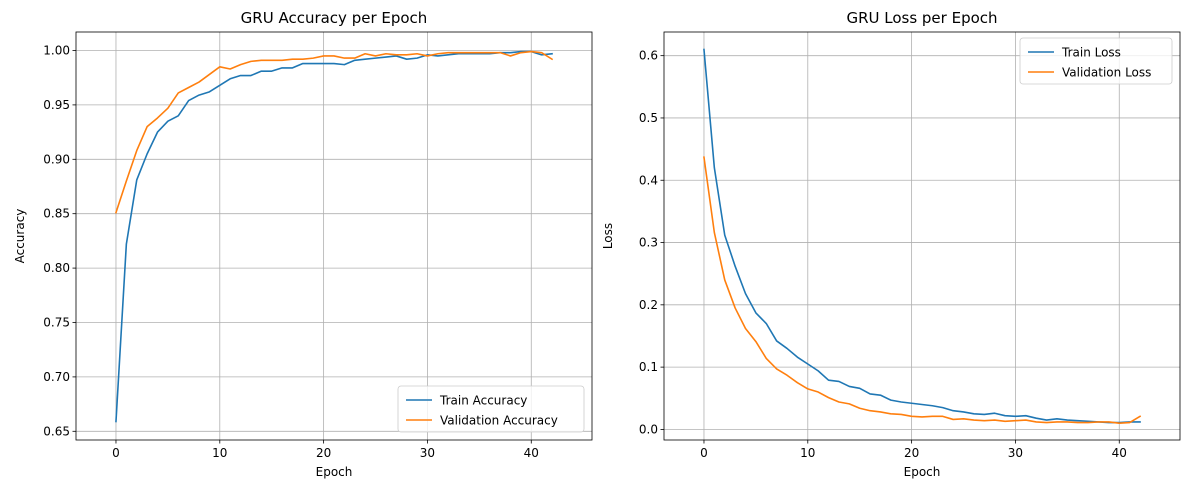  What do you see at coordinates (648, 305) in the screenshot?
I see `y-tick-label: 0.2` at bounding box center [648, 305].